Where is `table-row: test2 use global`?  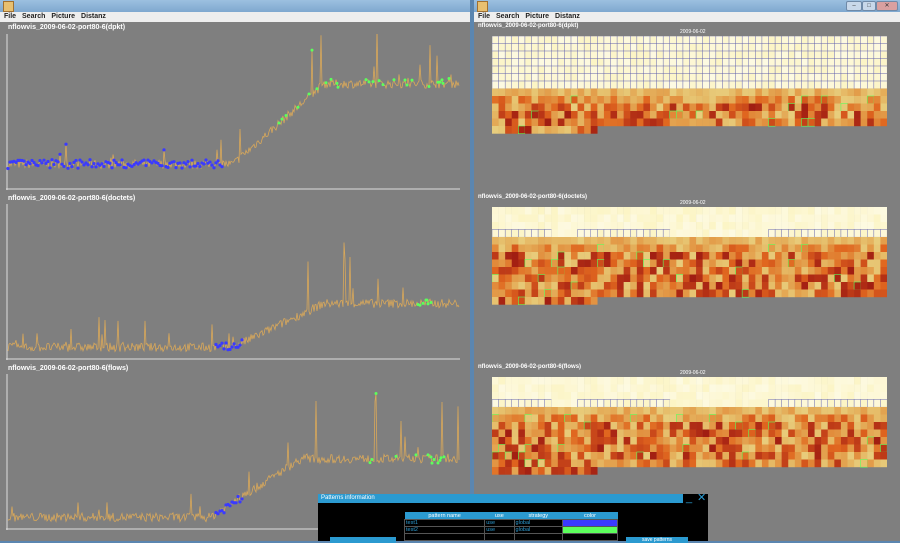 table-row: test2 use global is located at coordinates (510, 530).